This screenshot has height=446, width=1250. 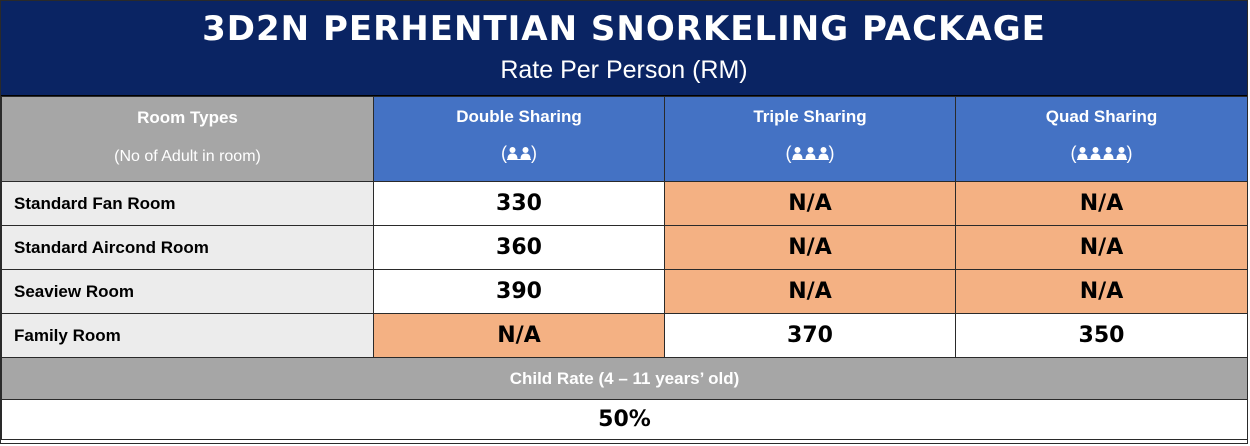 I want to click on rate-cell: 370, so click(x=810, y=335).